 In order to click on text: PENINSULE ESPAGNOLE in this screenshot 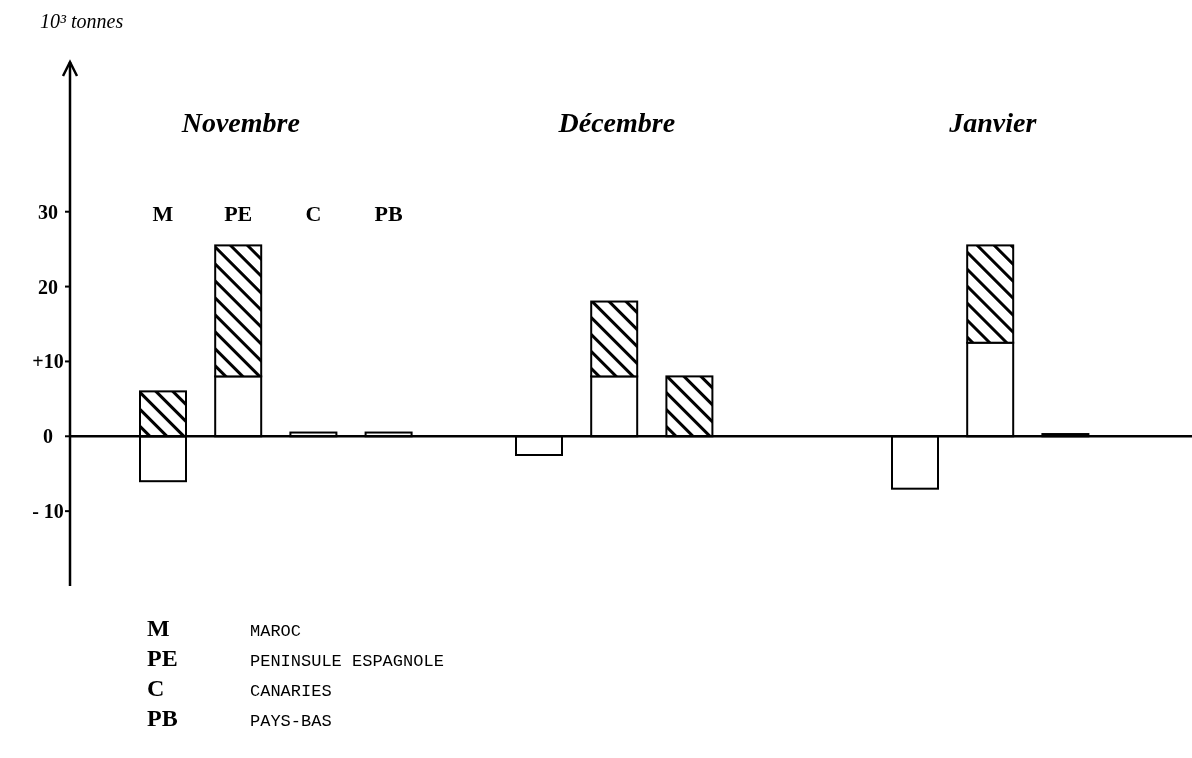, I will do `click(347, 661)`.